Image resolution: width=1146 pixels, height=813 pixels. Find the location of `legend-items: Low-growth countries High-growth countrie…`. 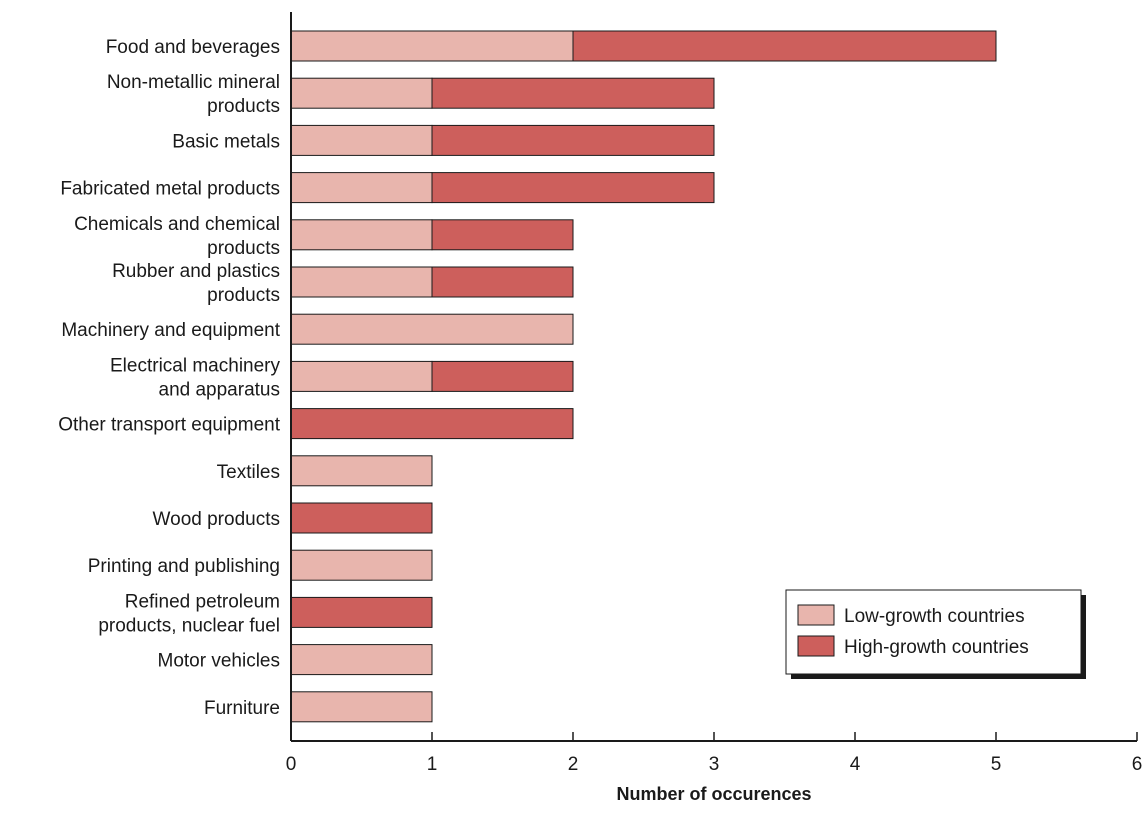

legend-items: Low-growth countries High-growth countrie… is located at coordinates (913, 631).